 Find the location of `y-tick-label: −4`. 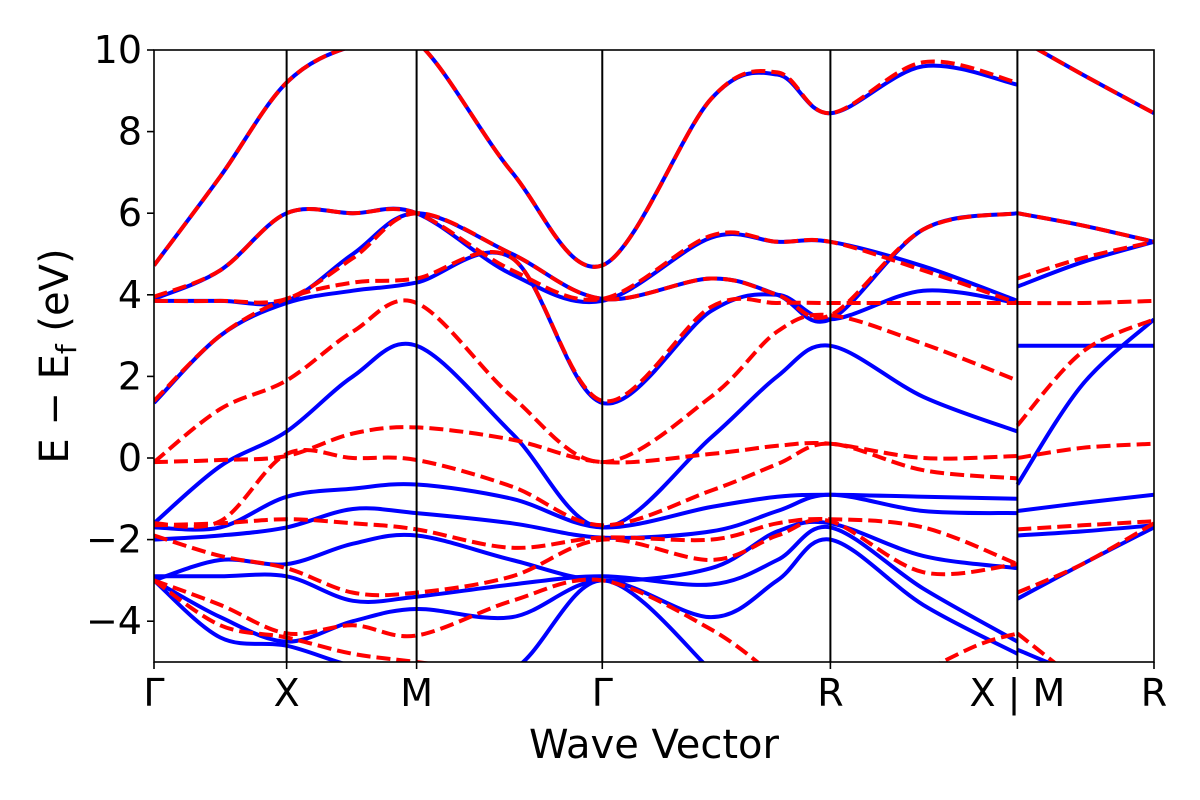

y-tick-label: −4 is located at coordinates (114, 621).